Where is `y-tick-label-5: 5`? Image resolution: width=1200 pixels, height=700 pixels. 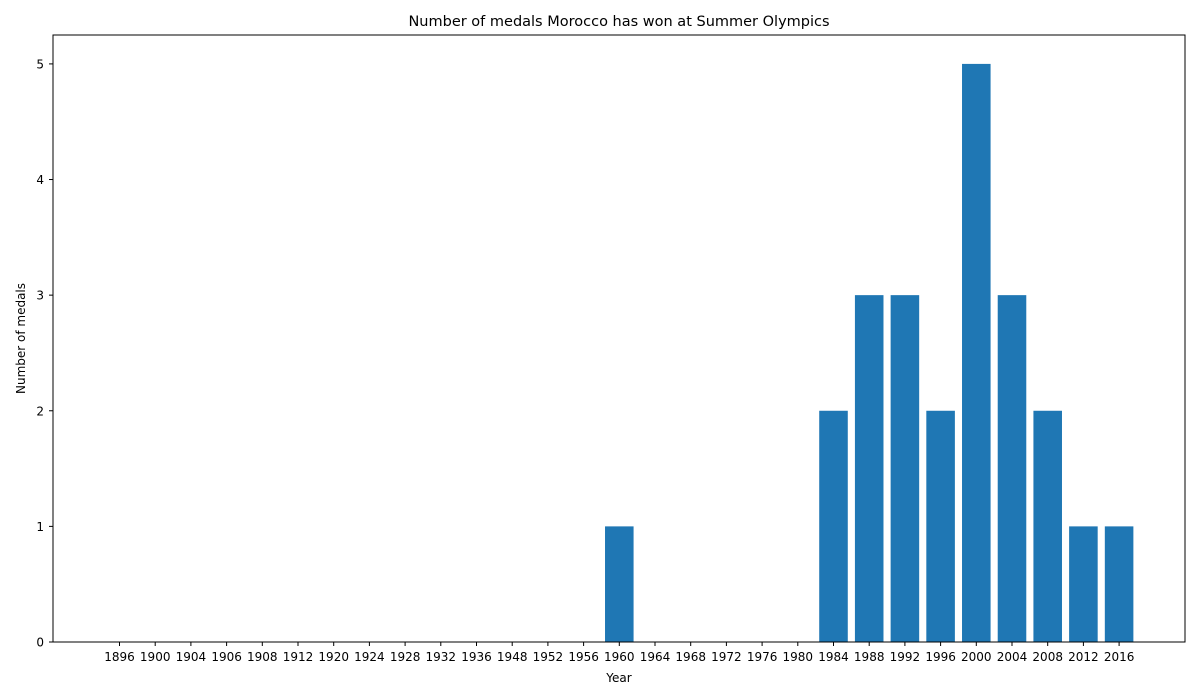
y-tick-label-5: 5 is located at coordinates (40, 64).